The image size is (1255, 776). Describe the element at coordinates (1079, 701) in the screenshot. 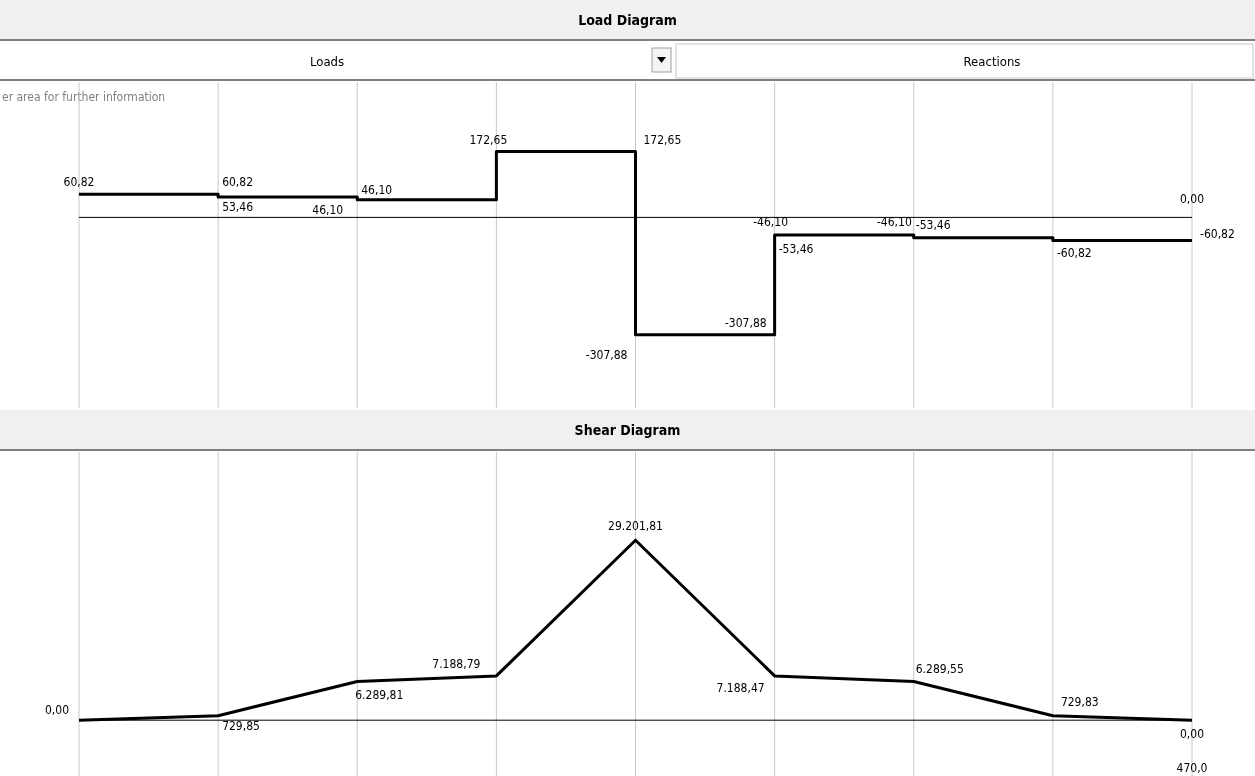

I see `data-label: 729,83` at that location.